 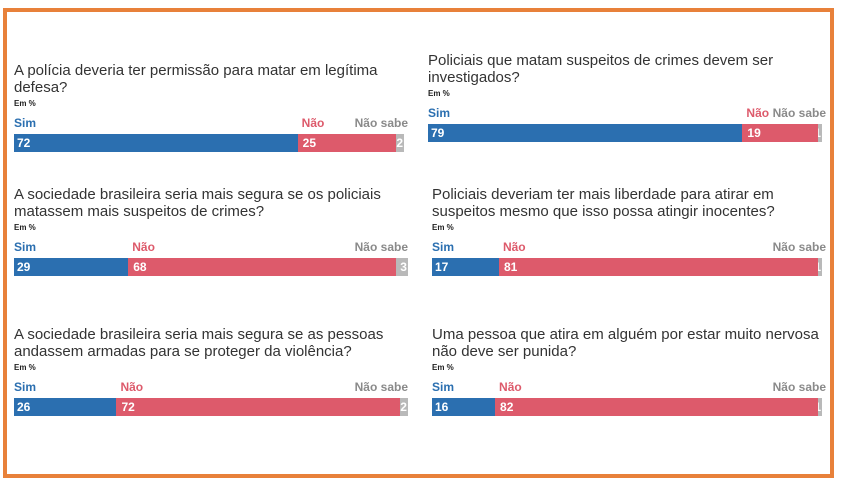 I want to click on value-label-nao: 19, so click(x=754, y=133).